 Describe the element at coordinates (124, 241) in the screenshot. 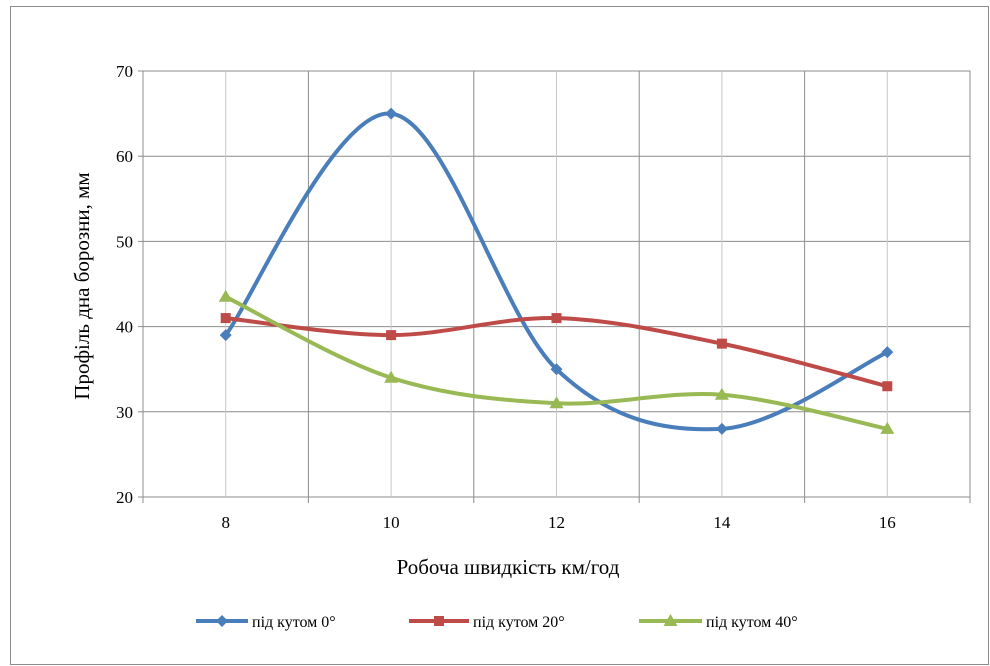

I see `y-tick-label: 50` at that location.